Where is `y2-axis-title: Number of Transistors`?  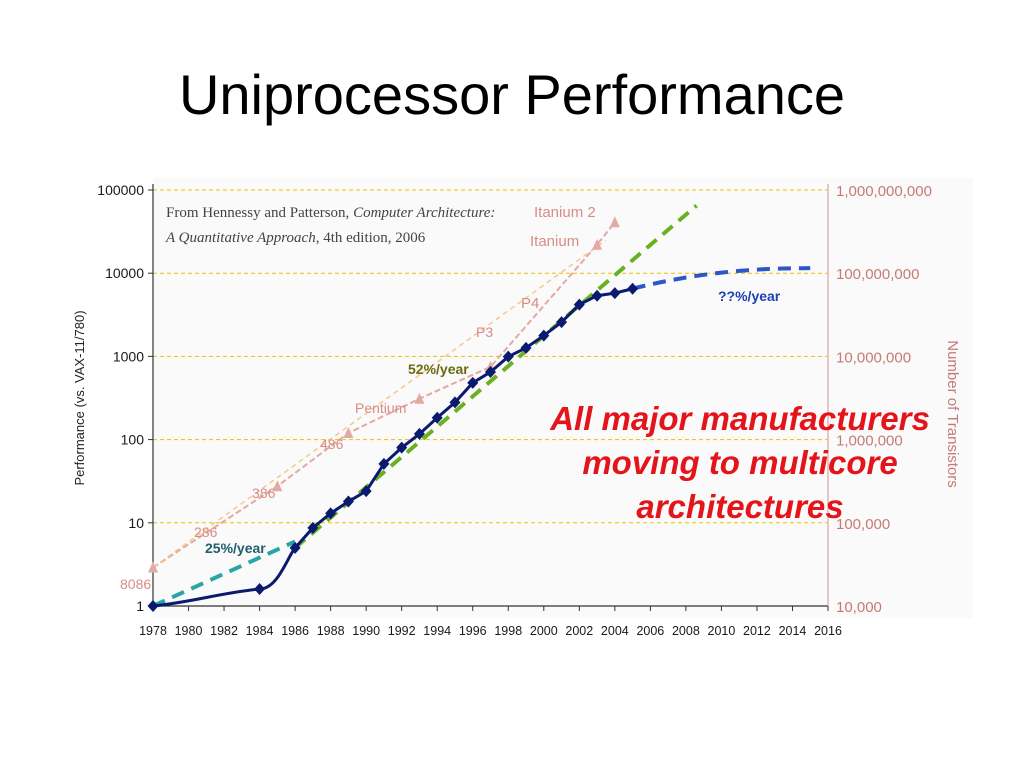 y2-axis-title: Number of Transistors is located at coordinates (952, 414).